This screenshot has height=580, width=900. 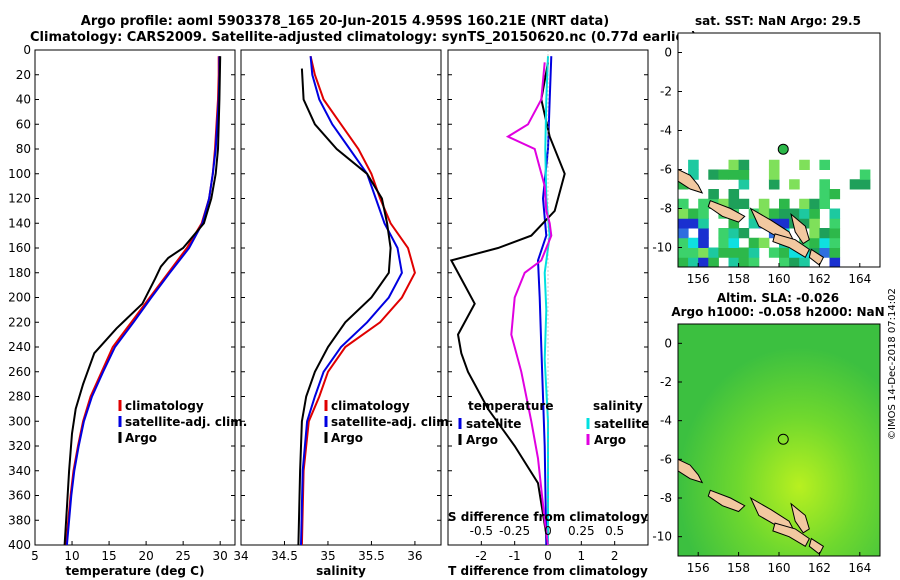 What do you see at coordinates (344, 307) in the screenshot?
I see `series-line-argo` at bounding box center [344, 307].